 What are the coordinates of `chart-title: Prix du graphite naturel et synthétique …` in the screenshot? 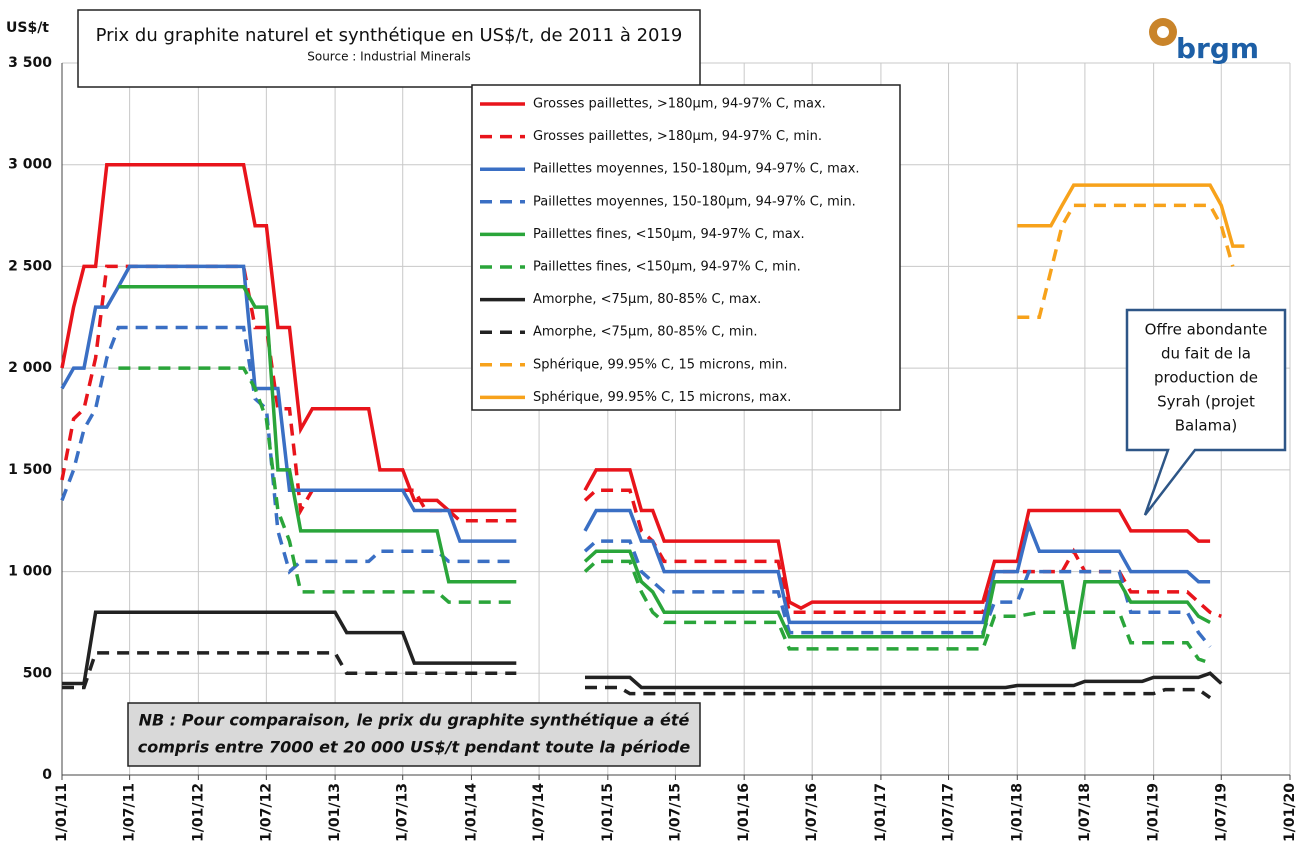 It's located at (389, 35).